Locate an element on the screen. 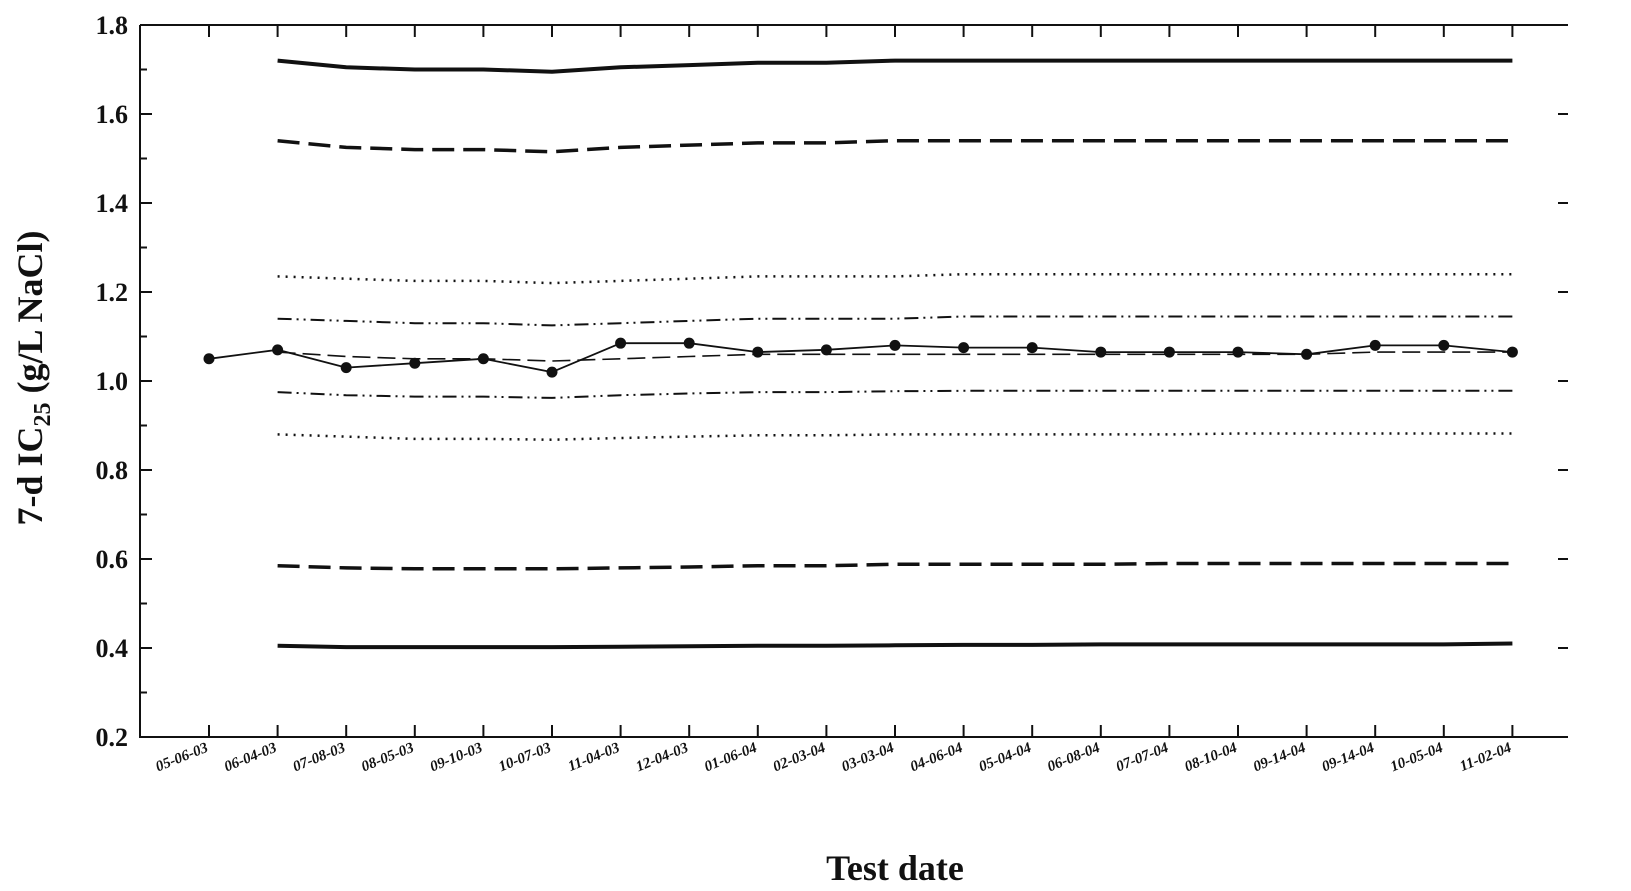 The height and width of the screenshot is (891, 1631). x-tick-label: 03-03-04 is located at coordinates (868, 758).